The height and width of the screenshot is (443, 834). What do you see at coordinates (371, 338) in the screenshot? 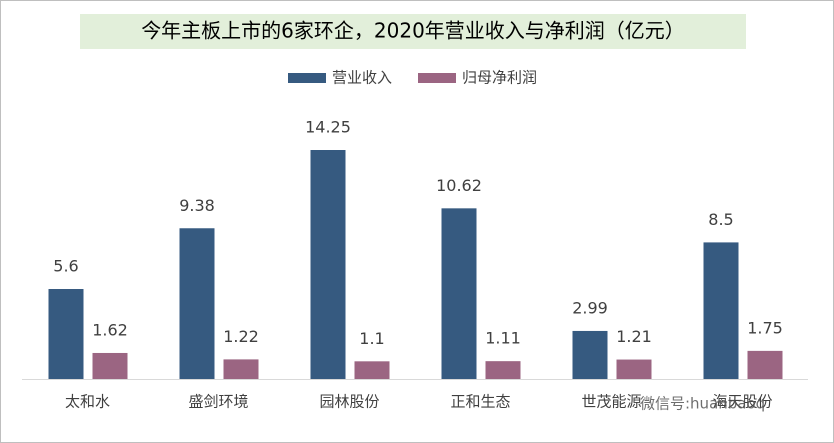
I see `data-label: 1.1` at bounding box center [371, 338].